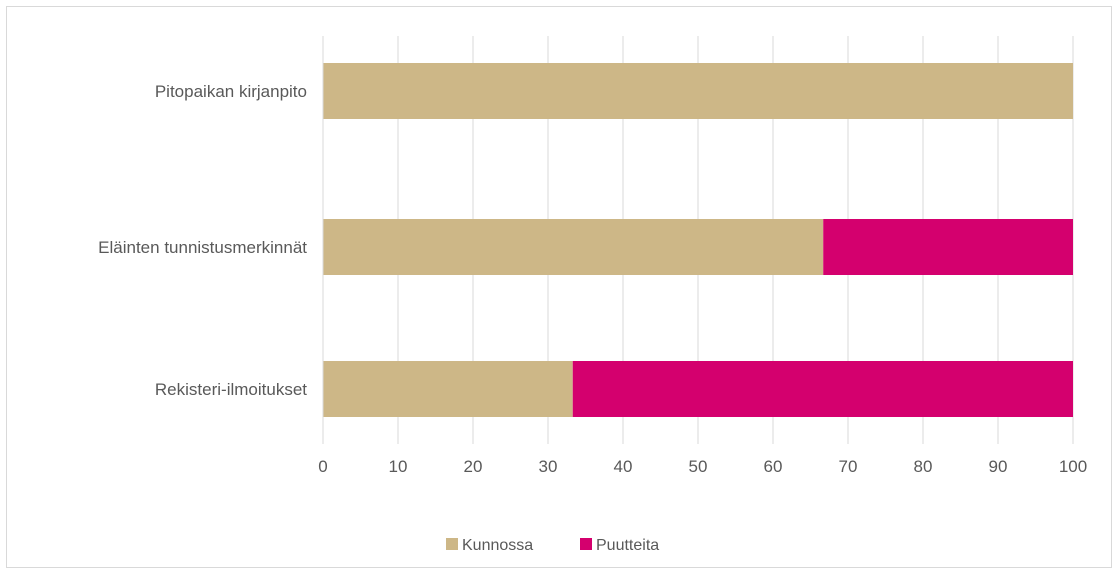 The image size is (1120, 576). I want to click on x-tick-label: 10, so click(398, 466).